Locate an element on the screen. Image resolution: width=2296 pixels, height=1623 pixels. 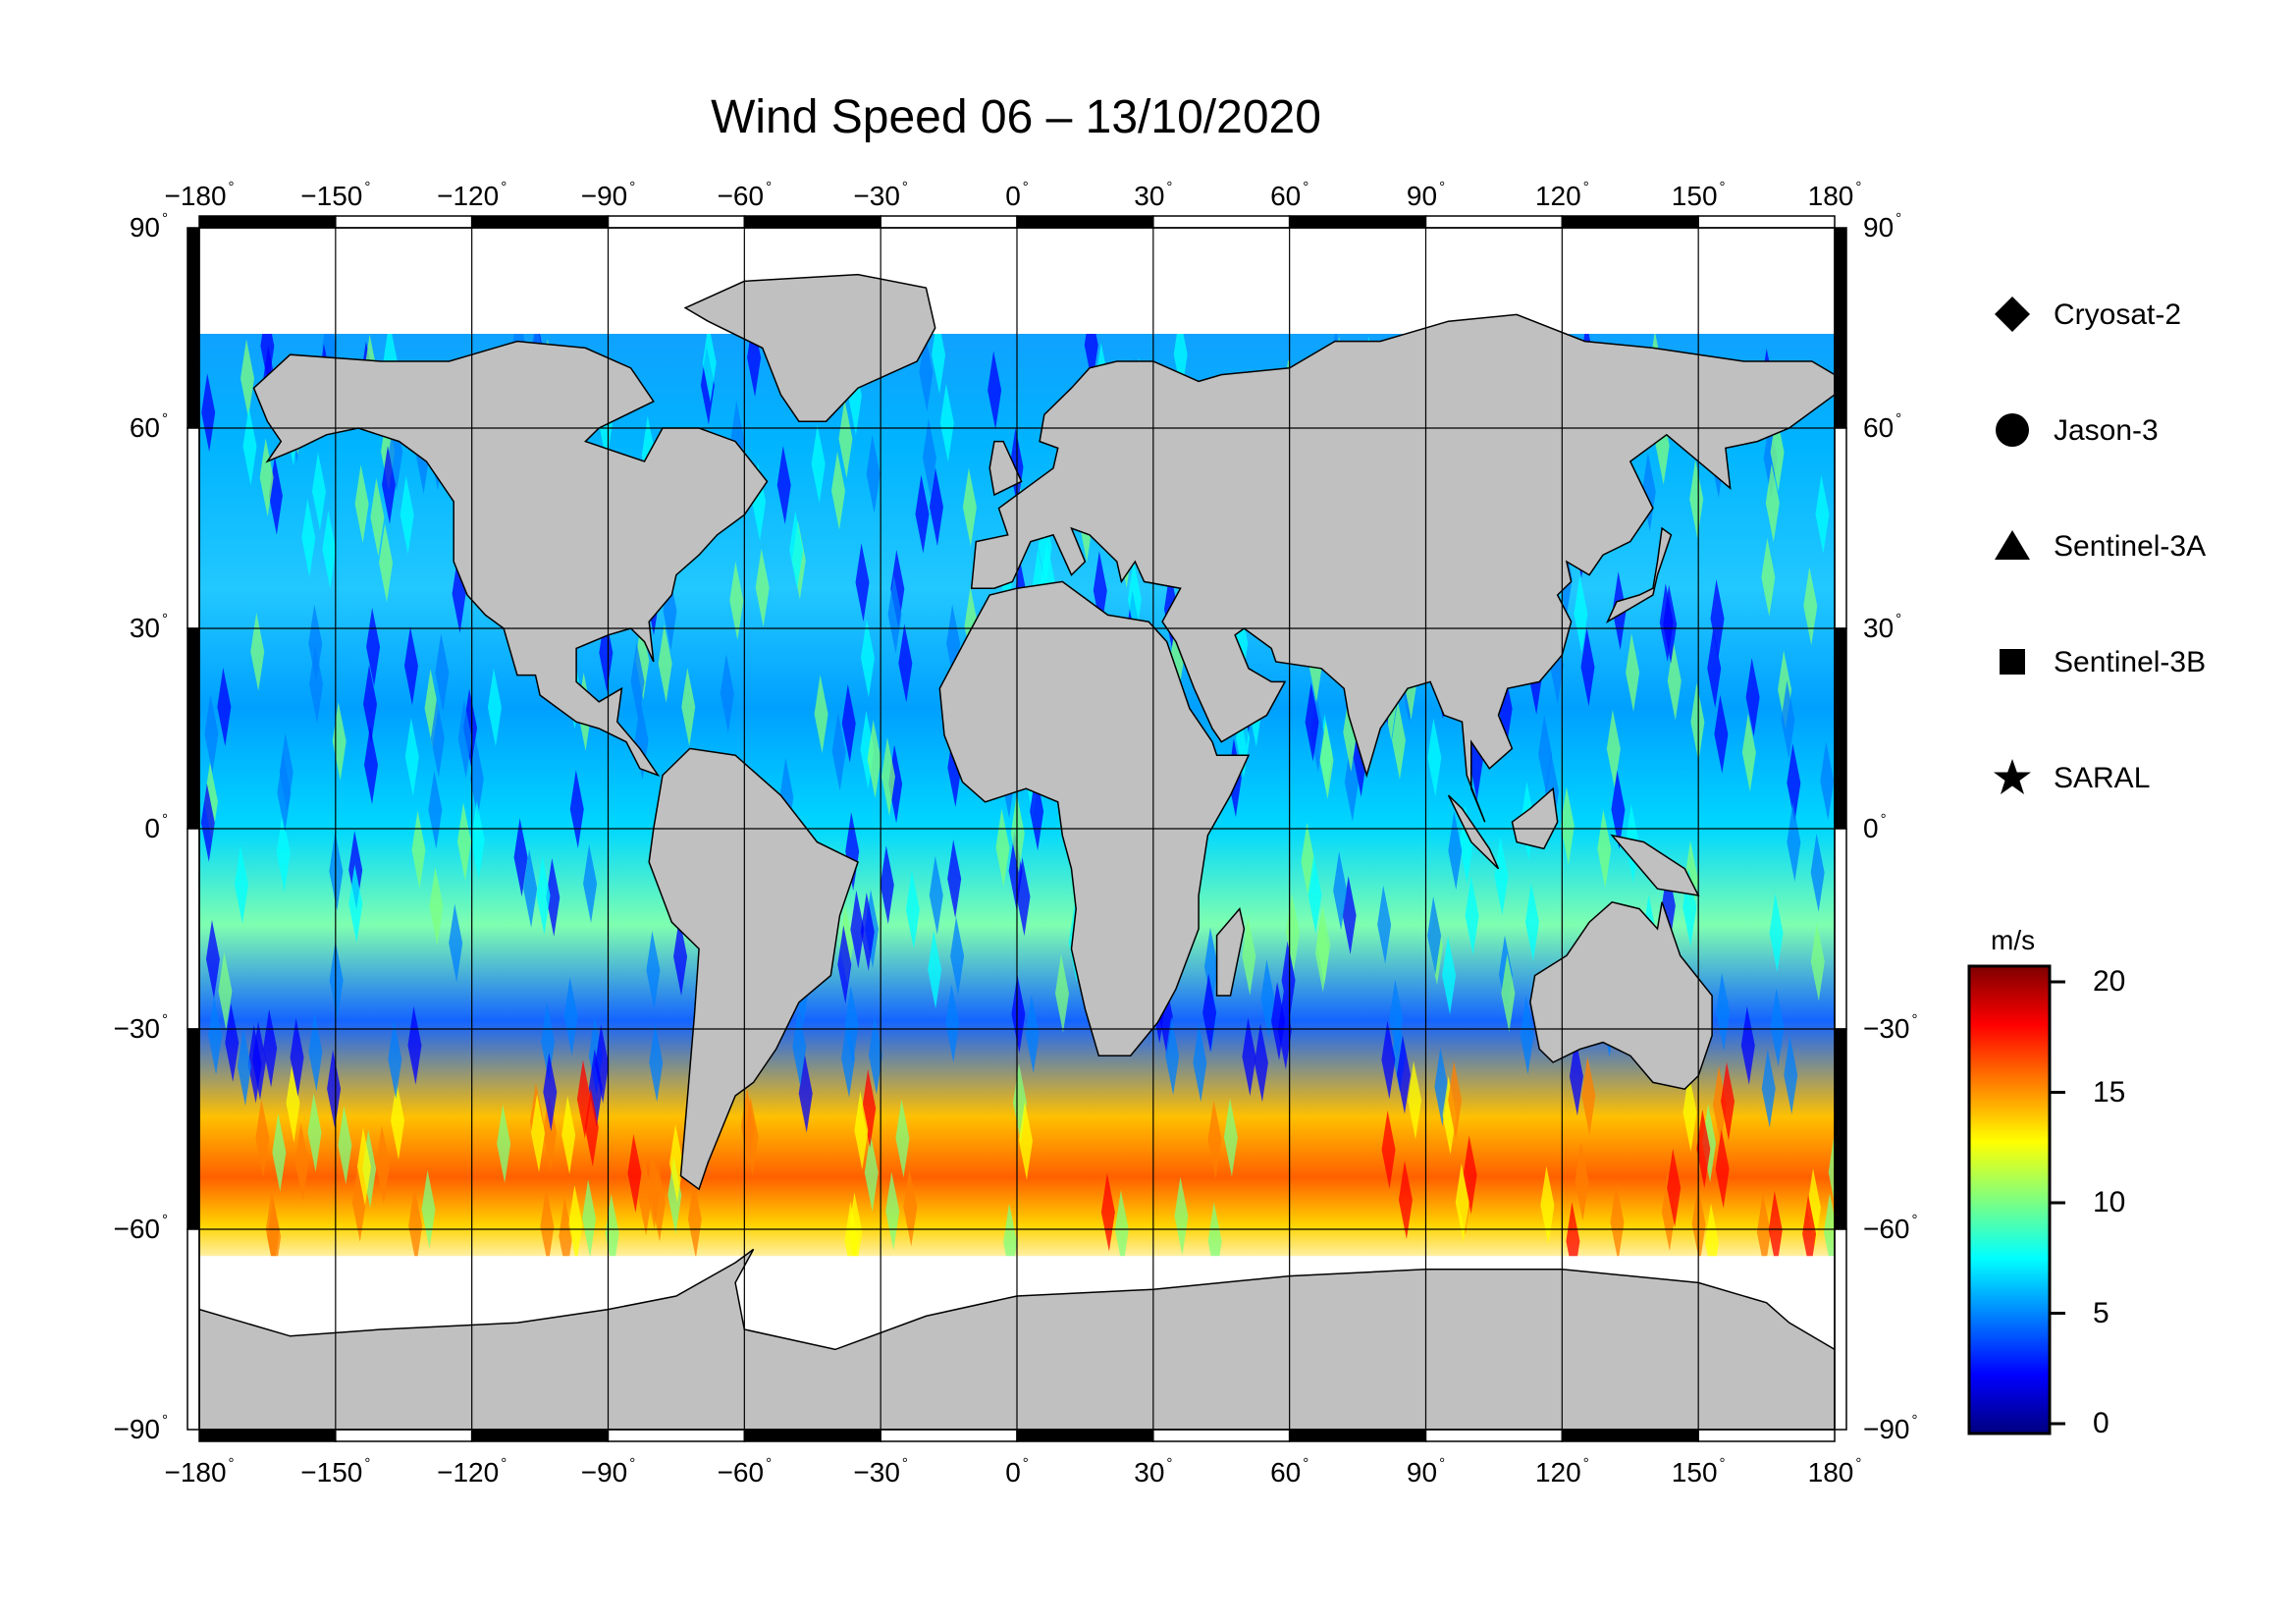
legend-item-jason: Jason-3 is located at coordinates (2140, 430).